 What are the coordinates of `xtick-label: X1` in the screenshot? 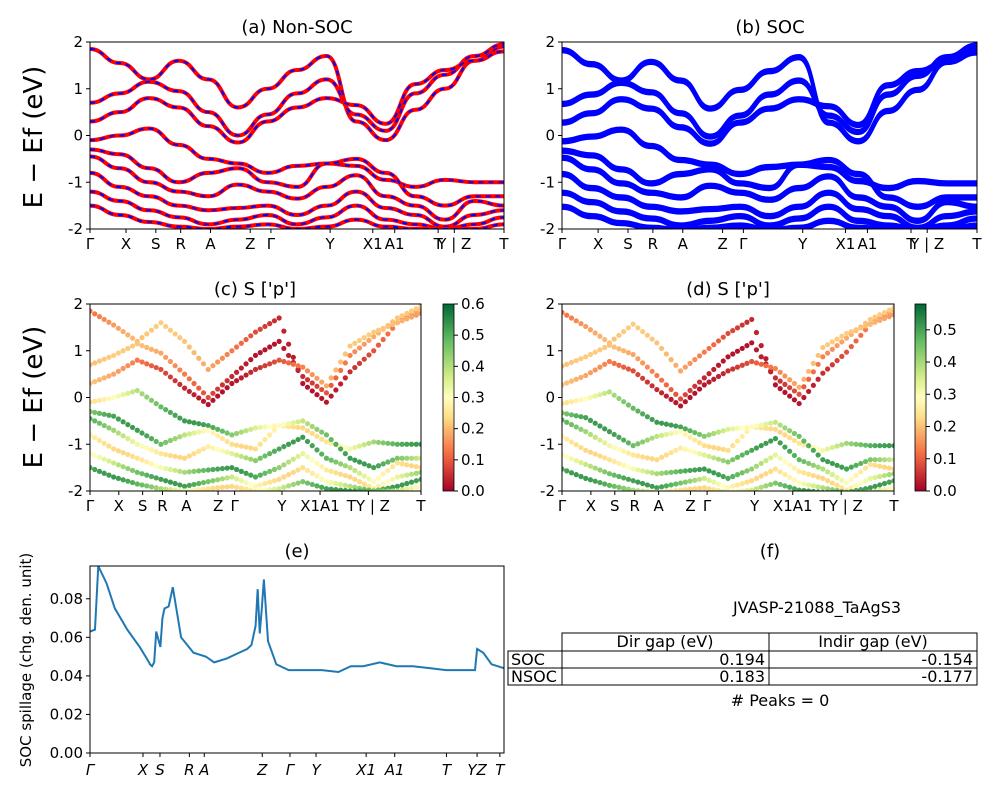 It's located at (846, 244).